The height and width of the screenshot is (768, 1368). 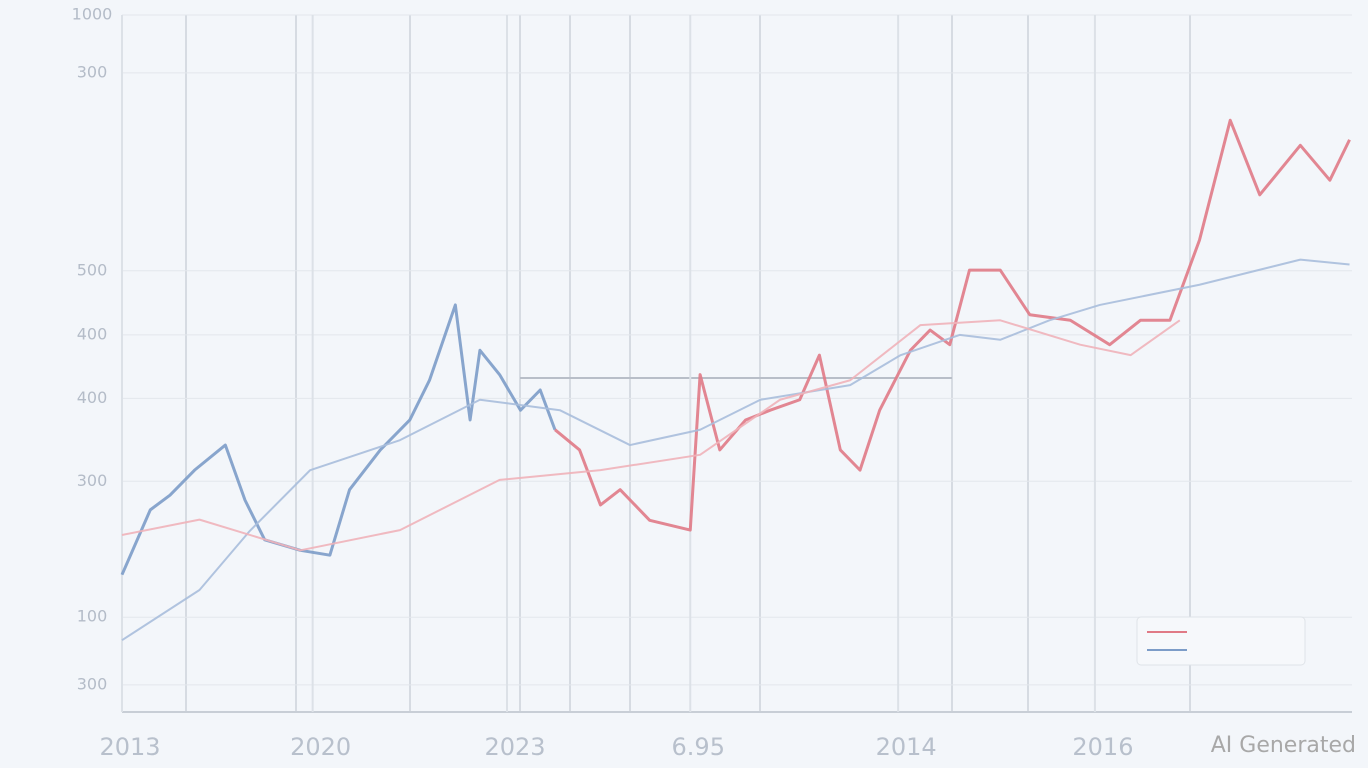 I want to click on x-tick-label: 2023, so click(x=514, y=747).